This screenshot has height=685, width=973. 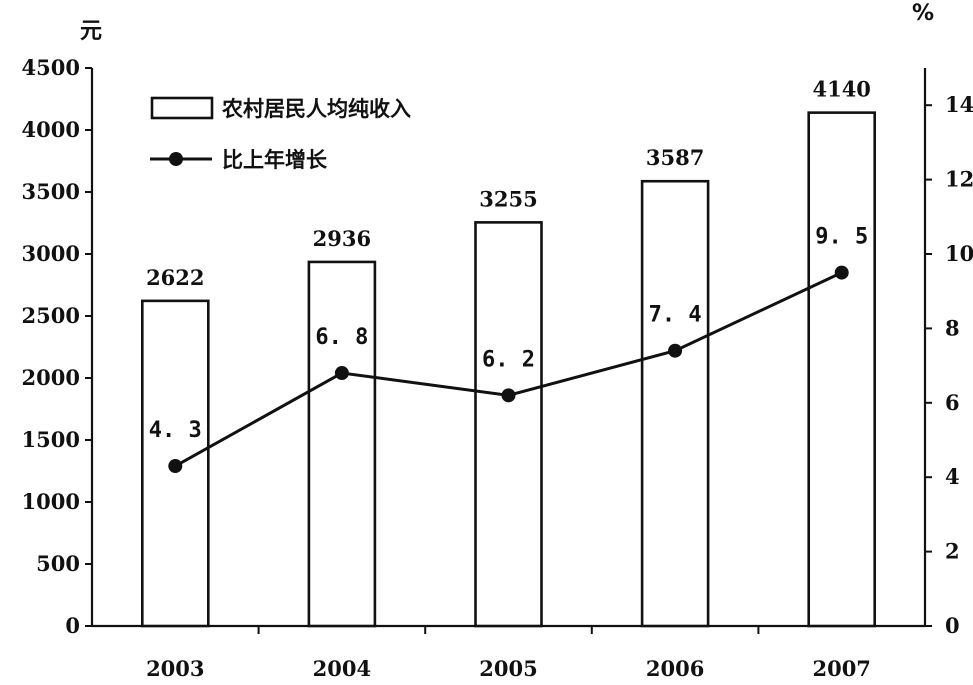 What do you see at coordinates (51, 377) in the screenshot?
I see `y-left-tick-label: 2000` at bounding box center [51, 377].